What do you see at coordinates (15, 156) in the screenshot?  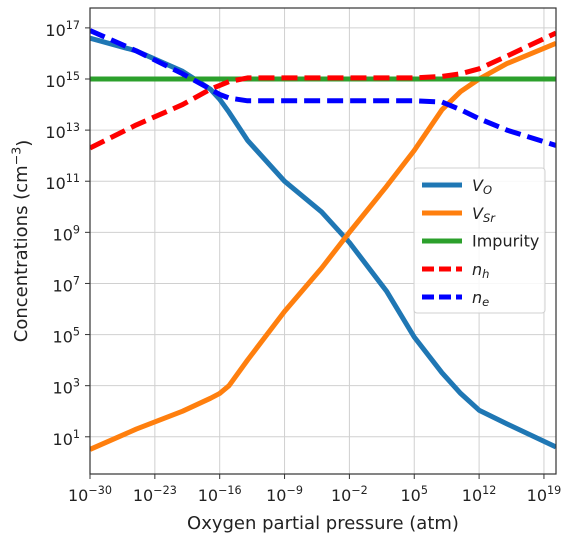 I see `text-part: −3` at bounding box center [15, 156].